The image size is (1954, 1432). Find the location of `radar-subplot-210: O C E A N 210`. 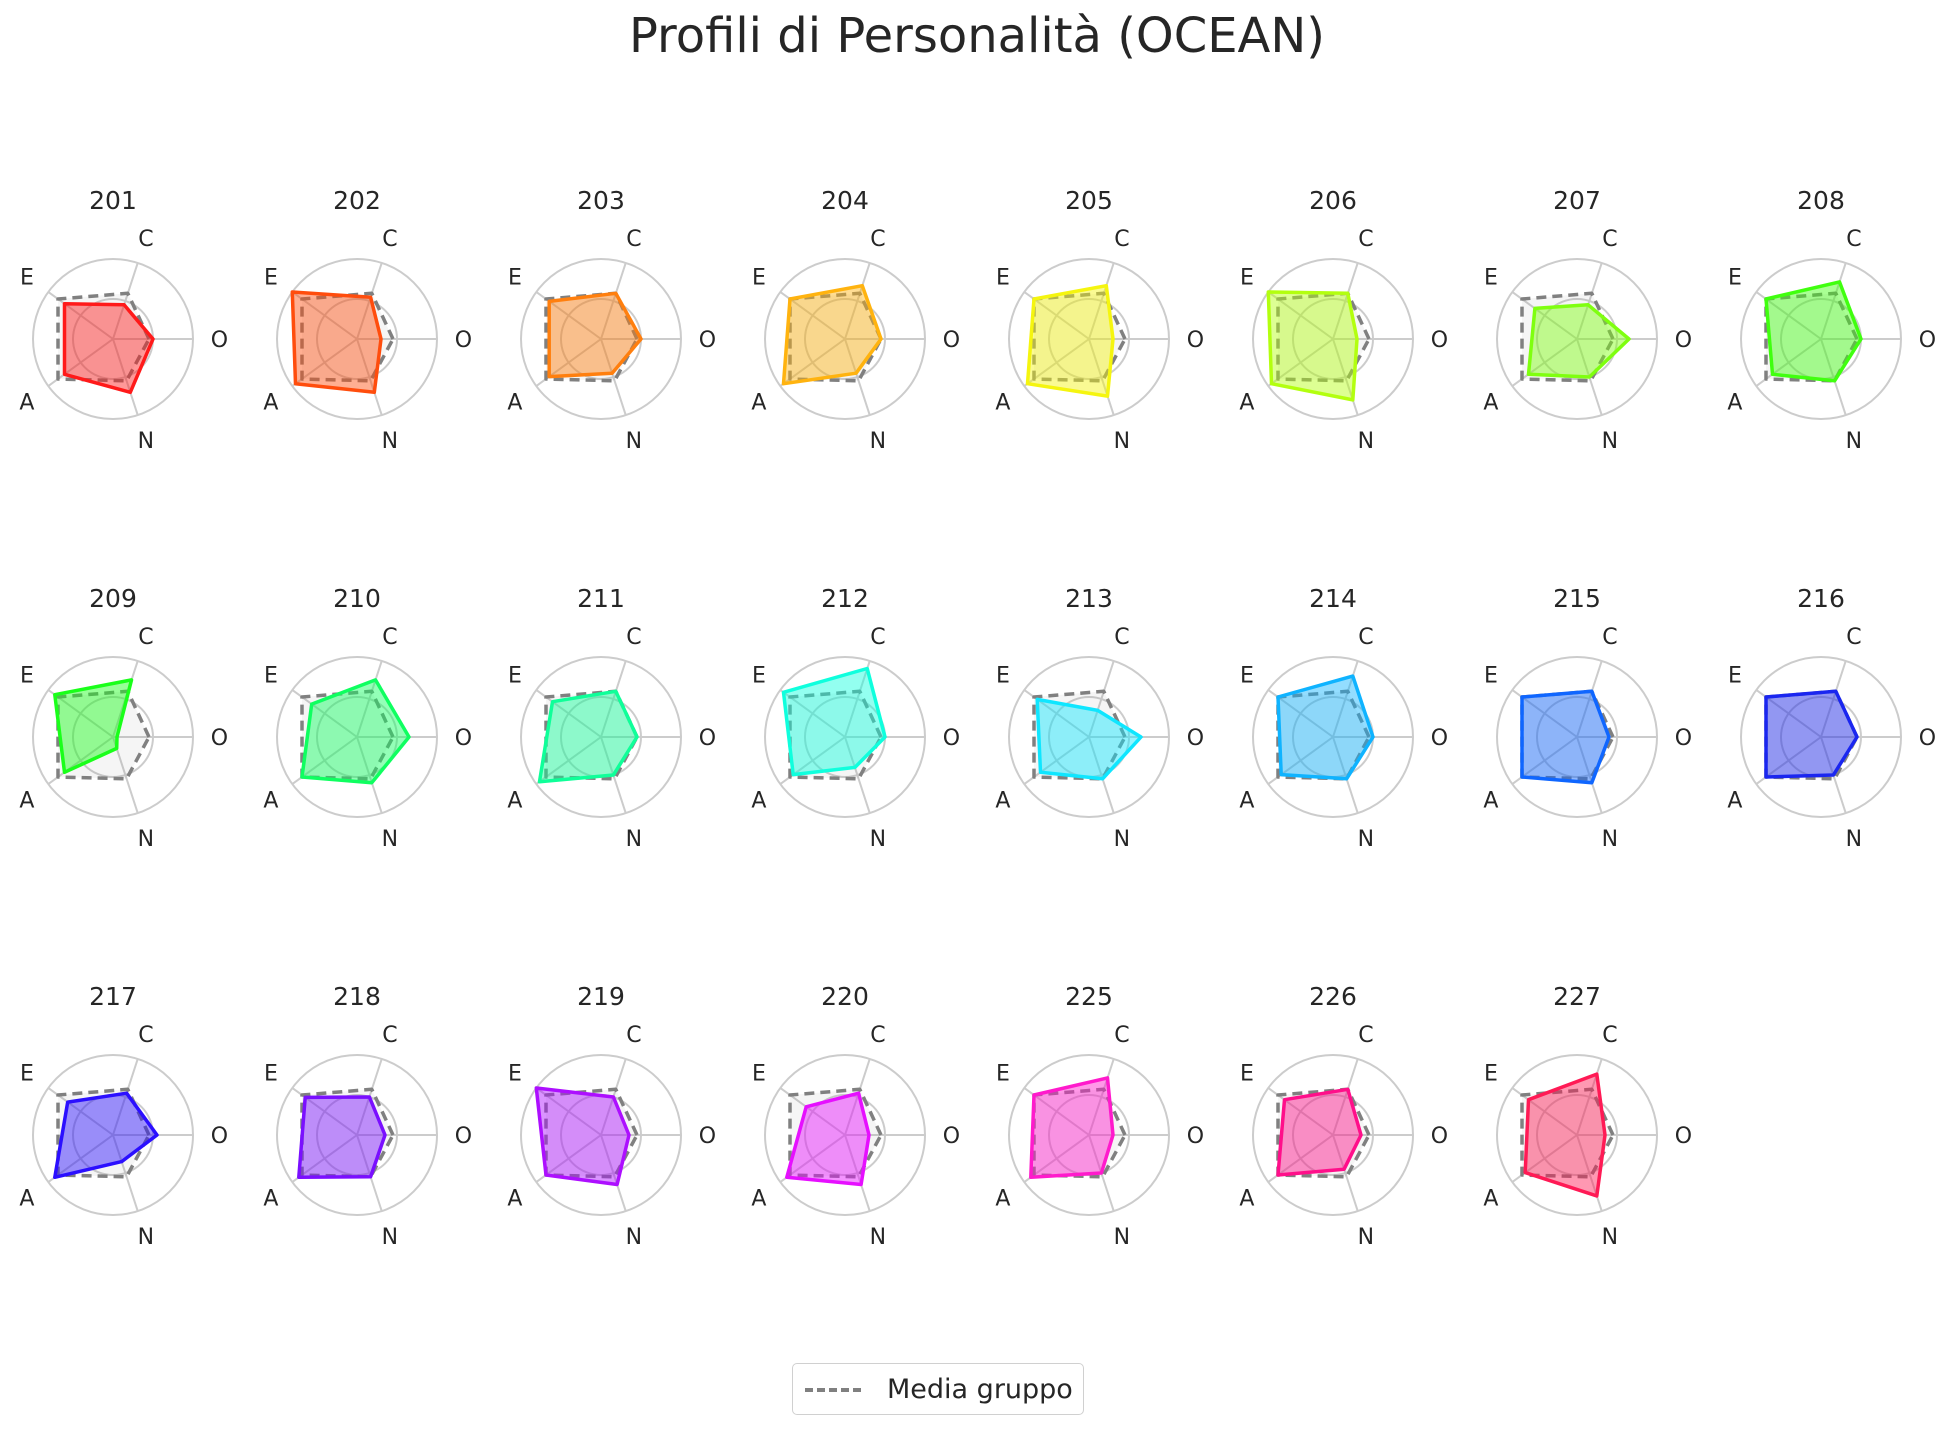

radar-subplot-210: O C E A N 210 is located at coordinates (367, 718).